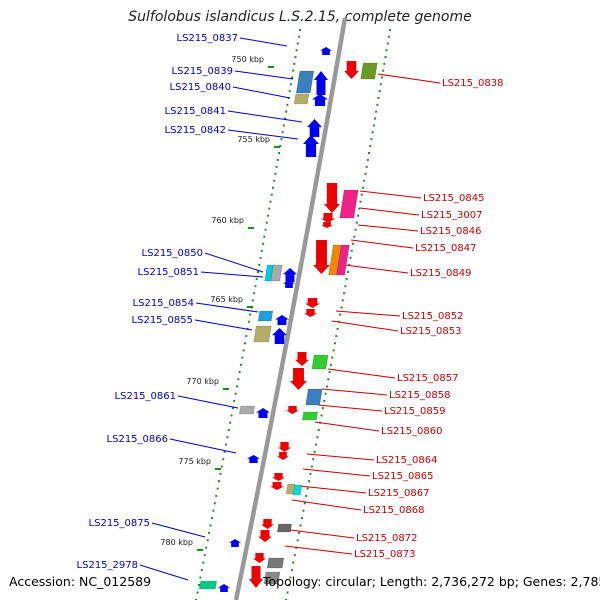 This screenshot has height=600, width=600. I want to click on gene-0872-arrow, so click(267, 524).